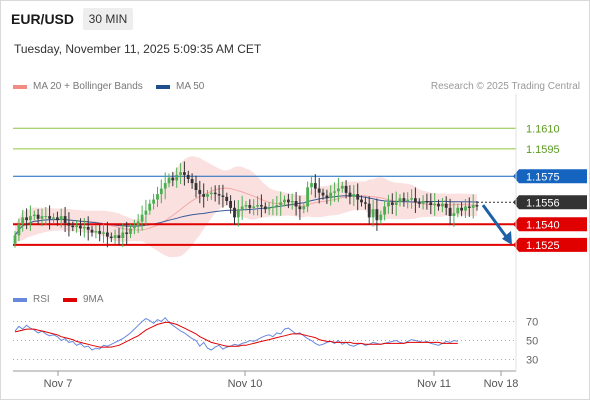 The height and width of the screenshot is (400, 590). What do you see at coordinates (93, 299) in the screenshot?
I see `legend-rsi-ma-label: 9MA` at bounding box center [93, 299].